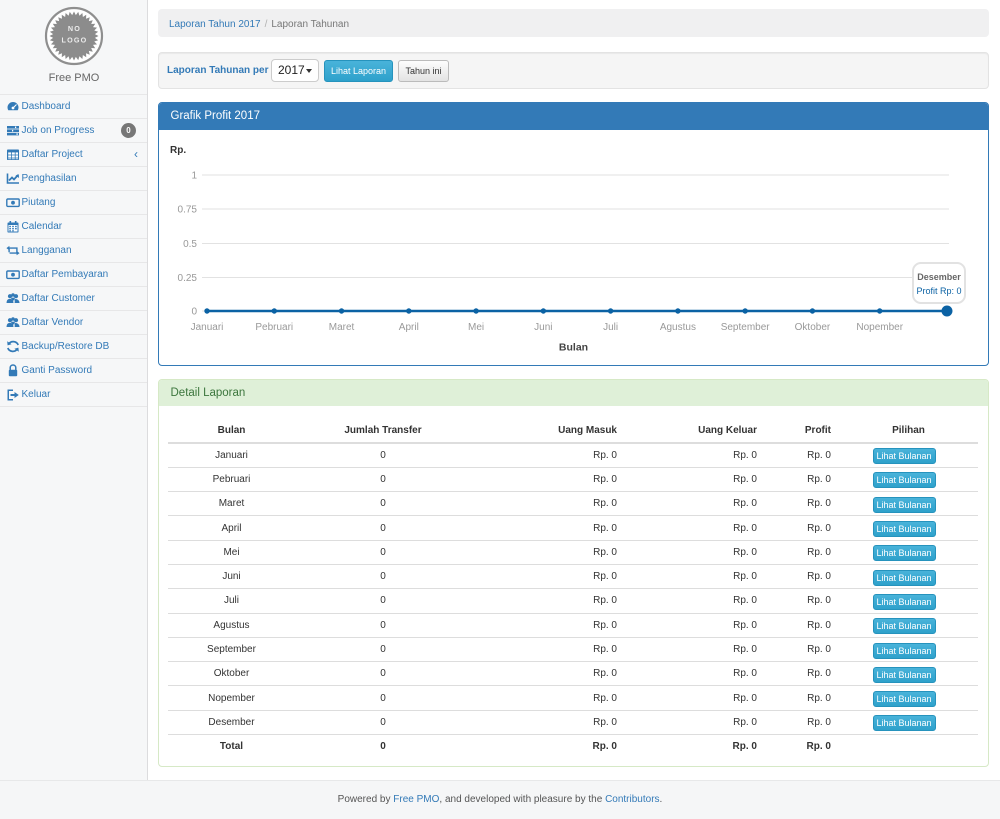 The height and width of the screenshot is (819, 1000). I want to click on svg-text: Nopember, so click(879, 327).